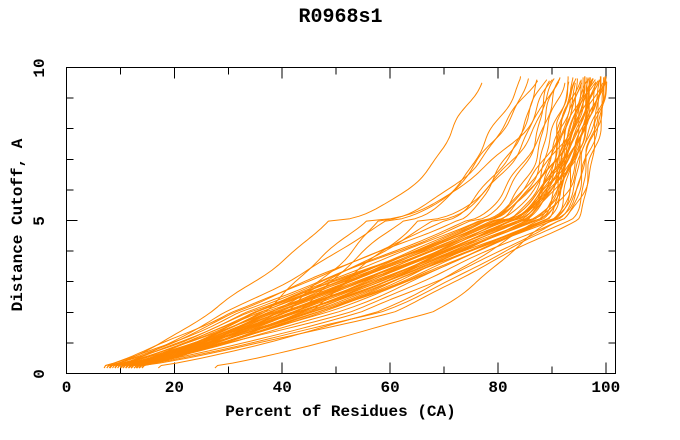  What do you see at coordinates (390, 388) in the screenshot?
I see `x-tick-label: 60` at bounding box center [390, 388].